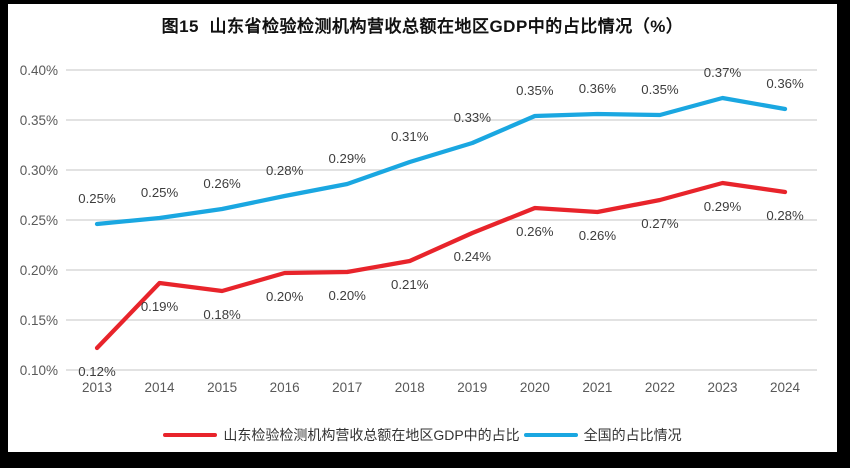 The width and height of the screenshot is (850, 468). What do you see at coordinates (39, 320) in the screenshot?
I see `y-axis-label: 0.15%` at bounding box center [39, 320].